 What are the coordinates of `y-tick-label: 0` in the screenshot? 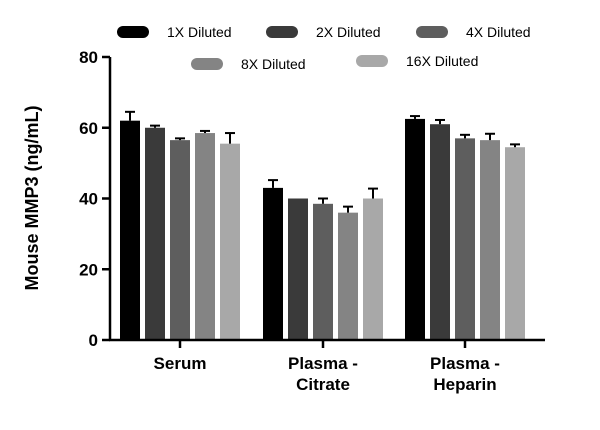 It's located at (93, 340).